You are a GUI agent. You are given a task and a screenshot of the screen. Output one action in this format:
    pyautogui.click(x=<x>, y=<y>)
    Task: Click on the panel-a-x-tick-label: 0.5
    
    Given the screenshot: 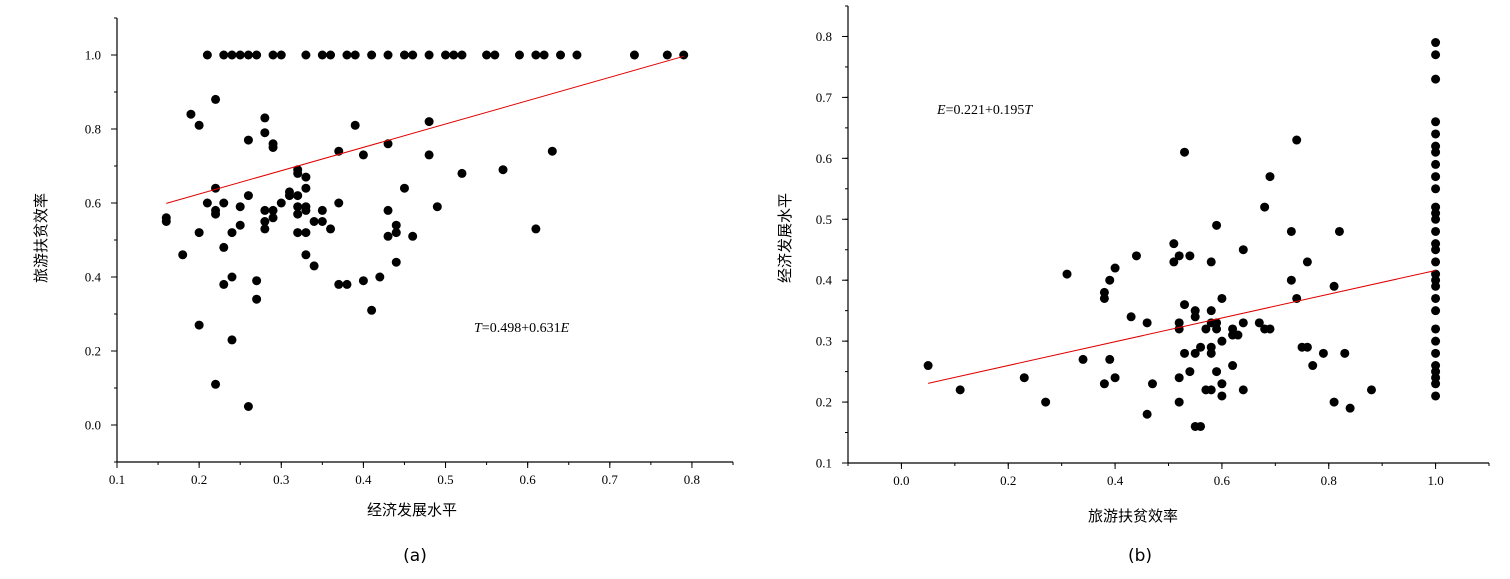 What is the action you would take?
    pyautogui.click(x=445, y=479)
    